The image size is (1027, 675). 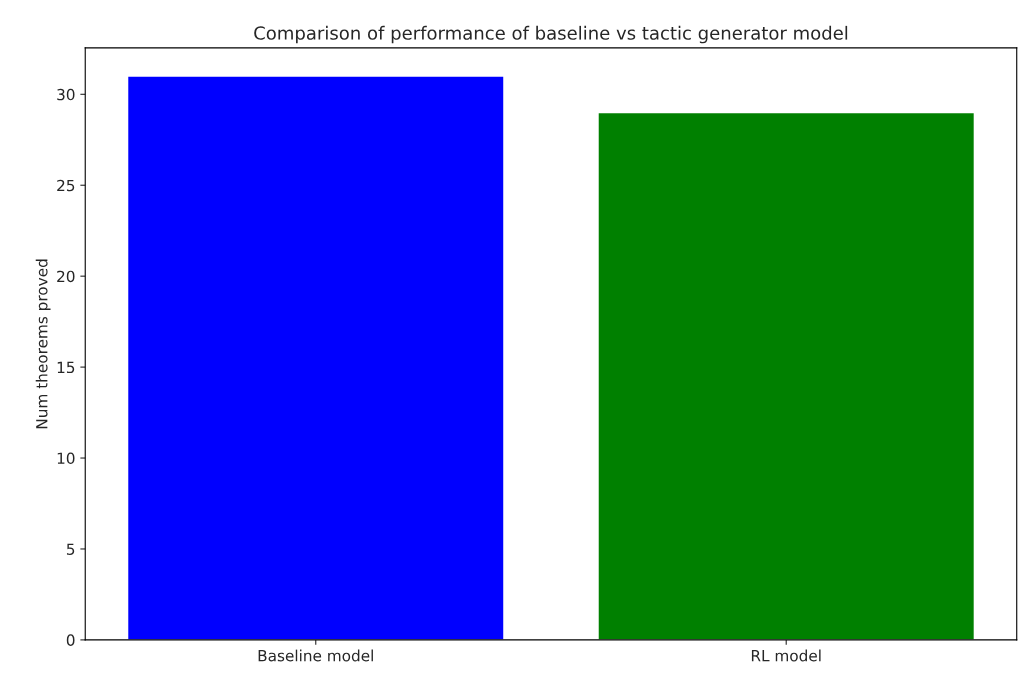 What do you see at coordinates (66, 185) in the screenshot?
I see `y-tick-label: 25` at bounding box center [66, 185].